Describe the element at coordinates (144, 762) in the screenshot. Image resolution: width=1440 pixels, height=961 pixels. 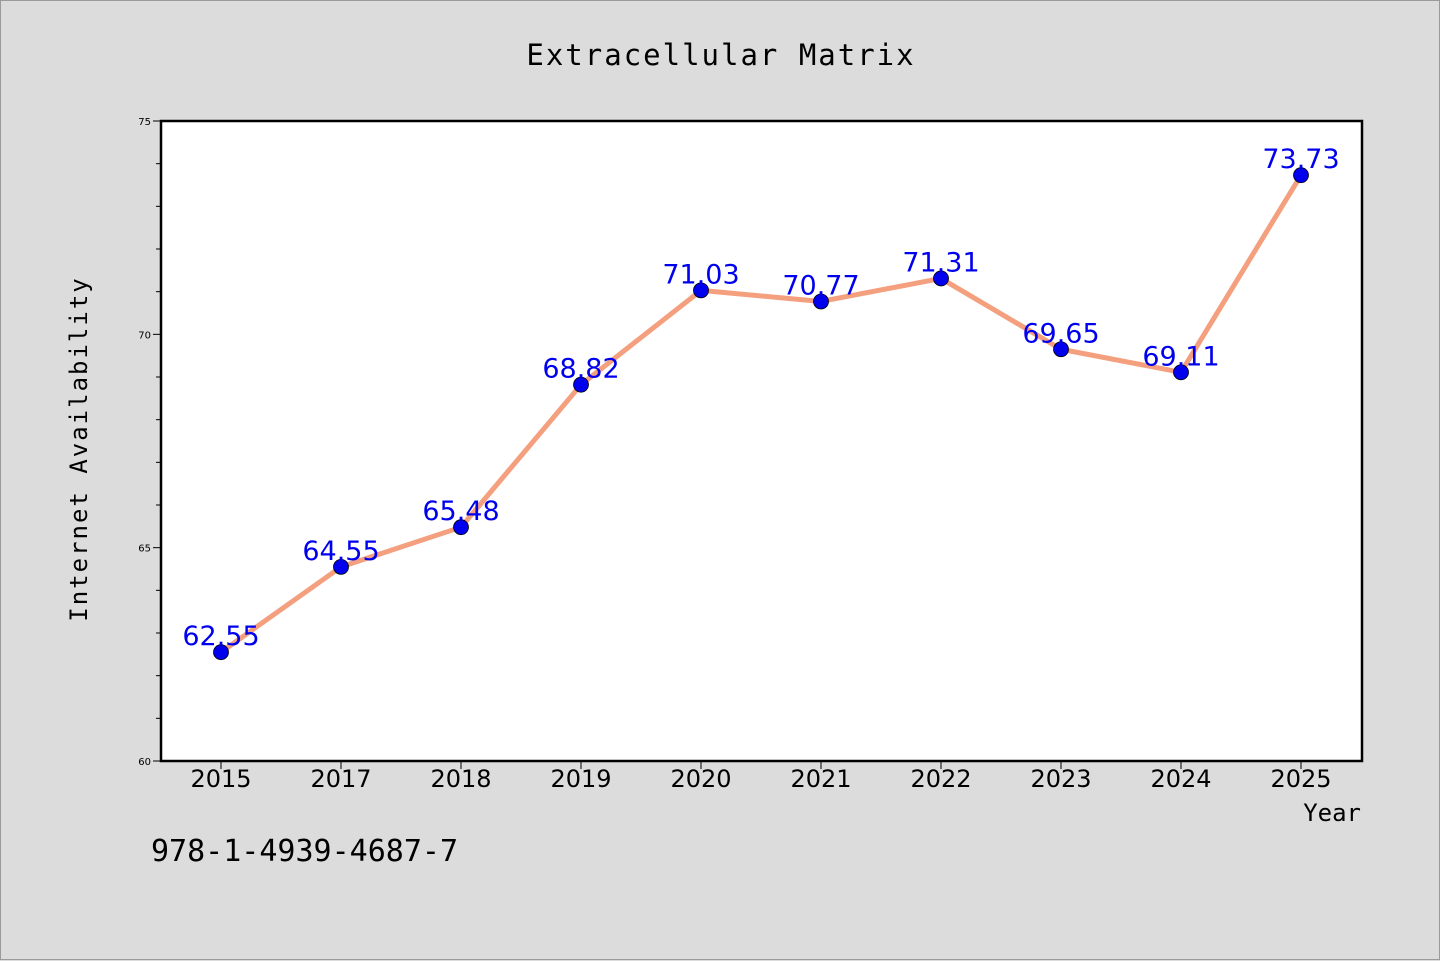
I see `y-tick-label: 60` at that location.